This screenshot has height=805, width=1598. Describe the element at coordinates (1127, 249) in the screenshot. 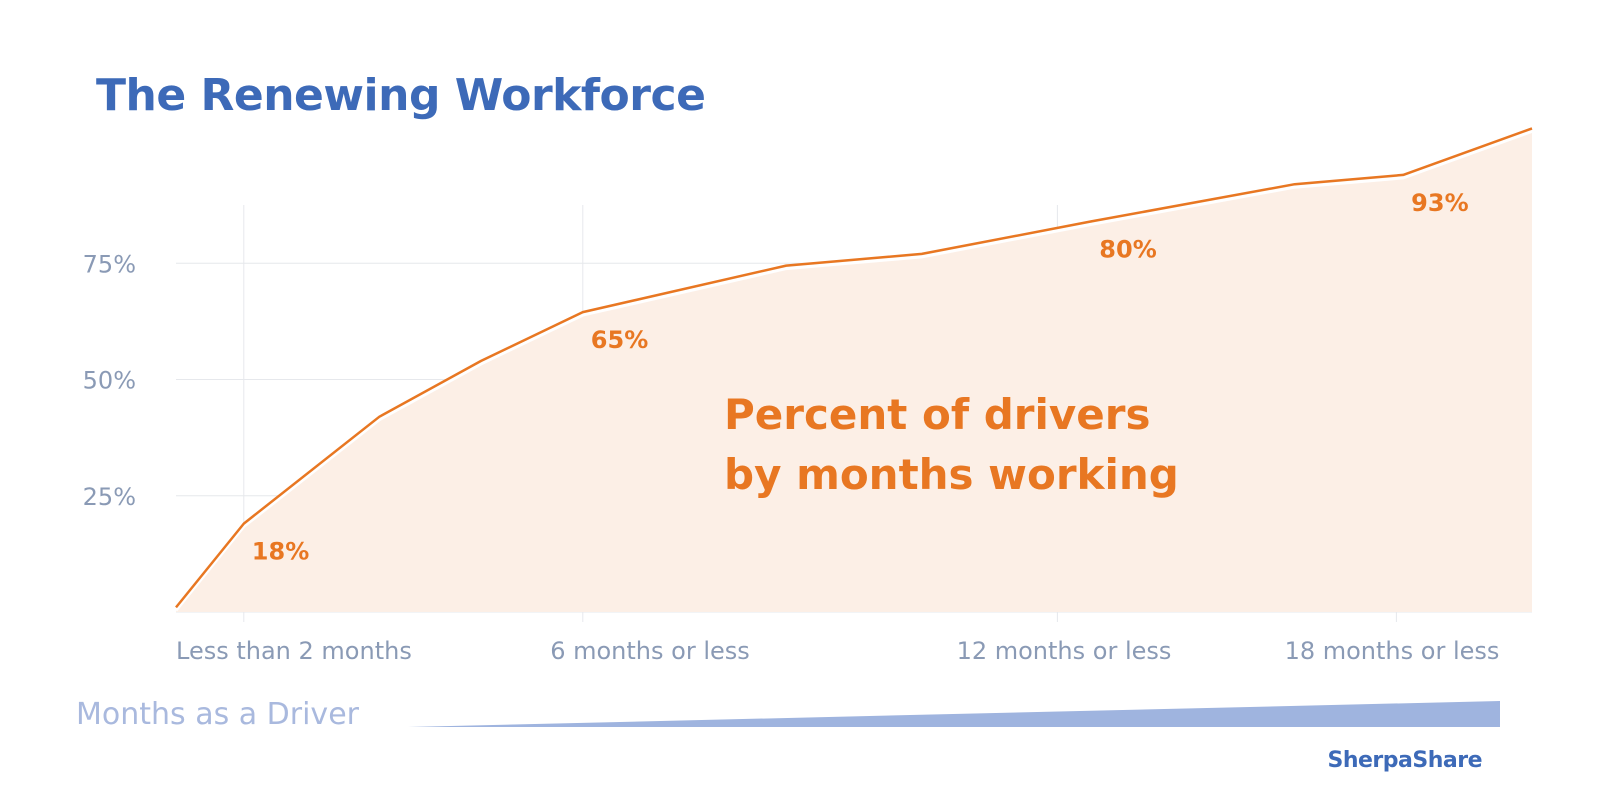

I see `data-label-2: 80%` at that location.